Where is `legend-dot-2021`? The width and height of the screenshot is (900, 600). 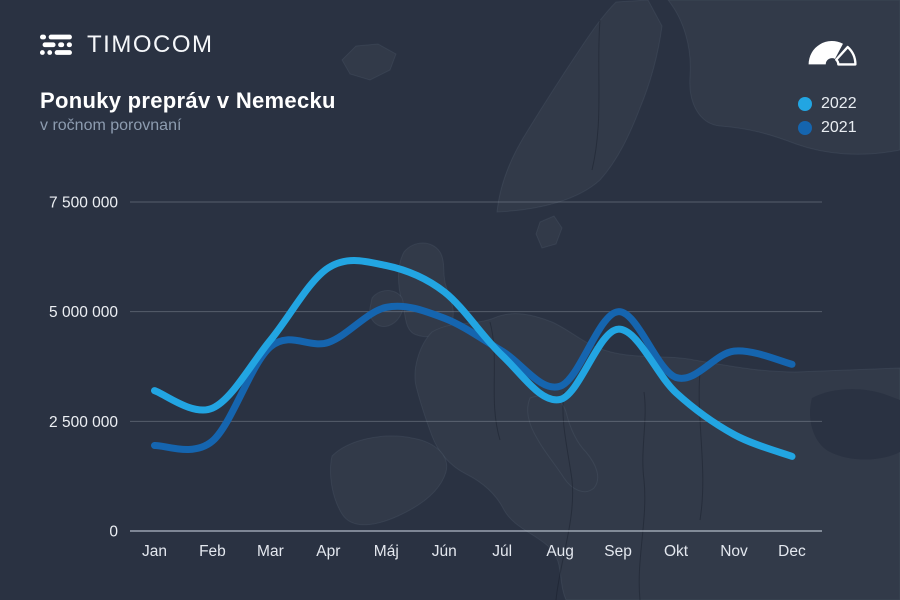
legend-dot-2021 is located at coordinates (805, 128).